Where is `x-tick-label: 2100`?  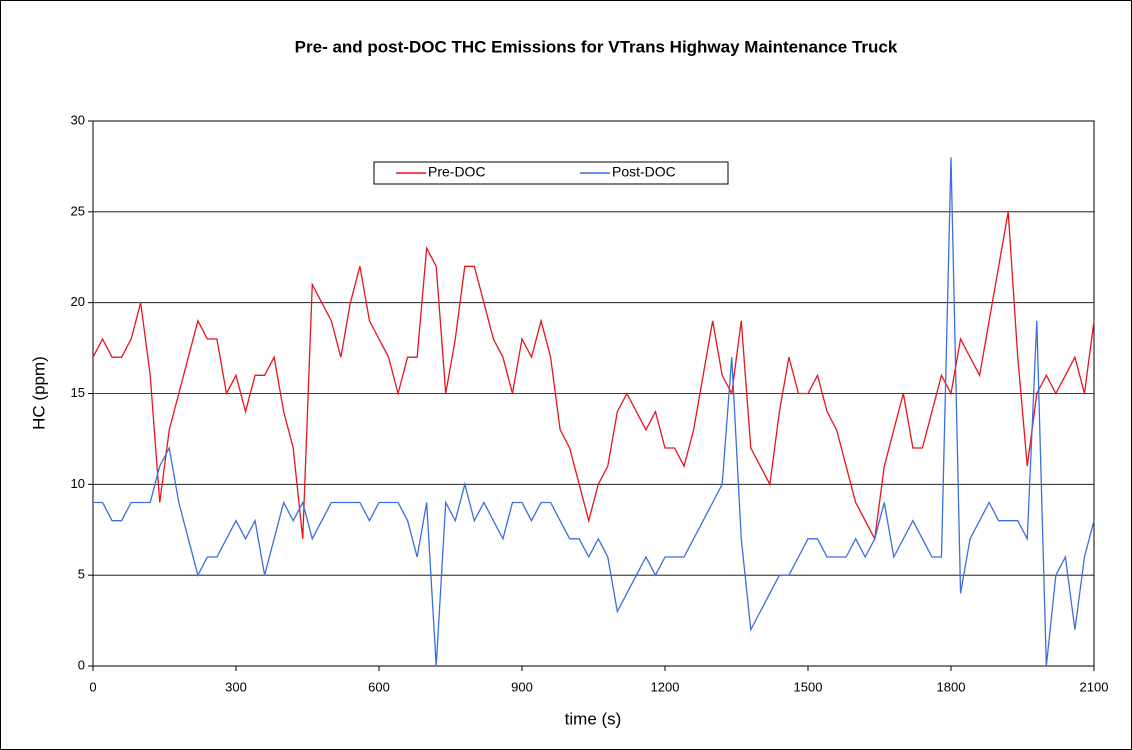
x-tick-label: 2100 is located at coordinates (1094, 686).